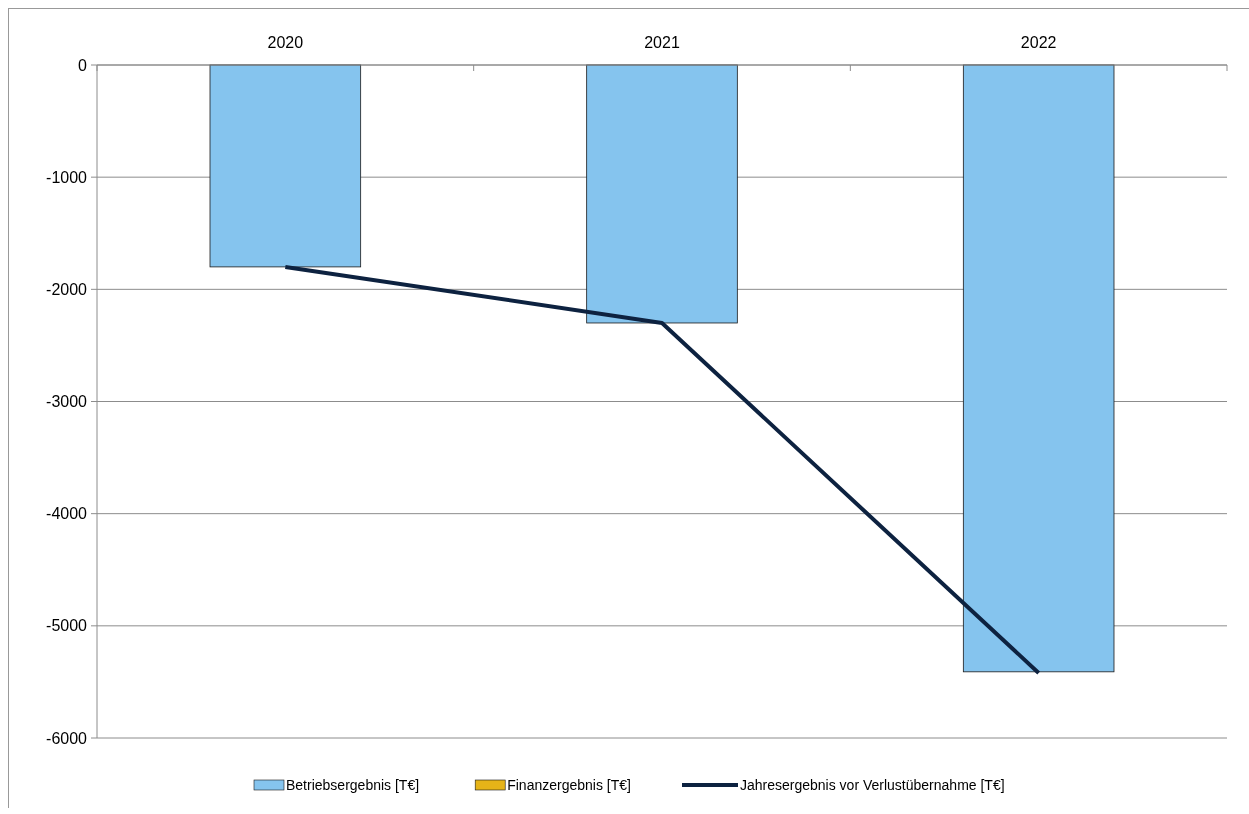  Describe the element at coordinates (67, 514) in the screenshot. I see `y-tick-label: -4000` at that location.